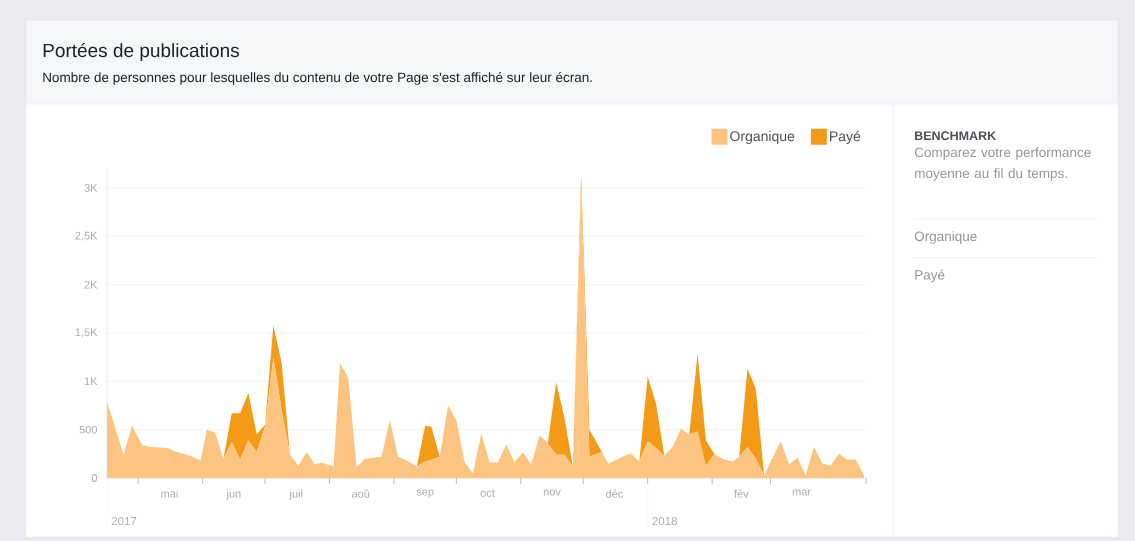 The width and height of the screenshot is (1135, 541). What do you see at coordinates (91, 188) in the screenshot?
I see `y-tick-label: 3K` at bounding box center [91, 188].